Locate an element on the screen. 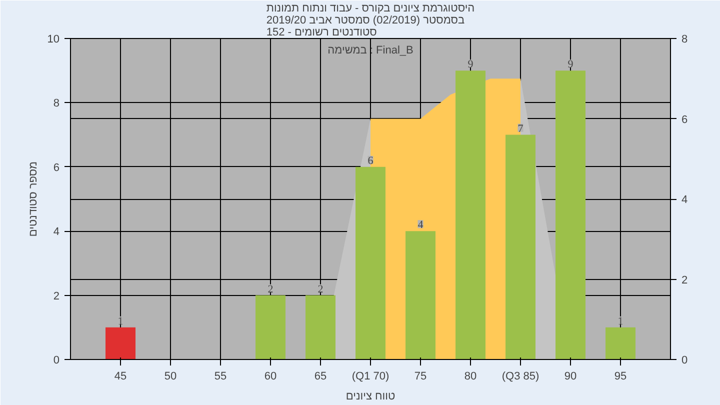 This screenshot has height=405, width=720. x-tick-label: 60 is located at coordinates (270, 376).